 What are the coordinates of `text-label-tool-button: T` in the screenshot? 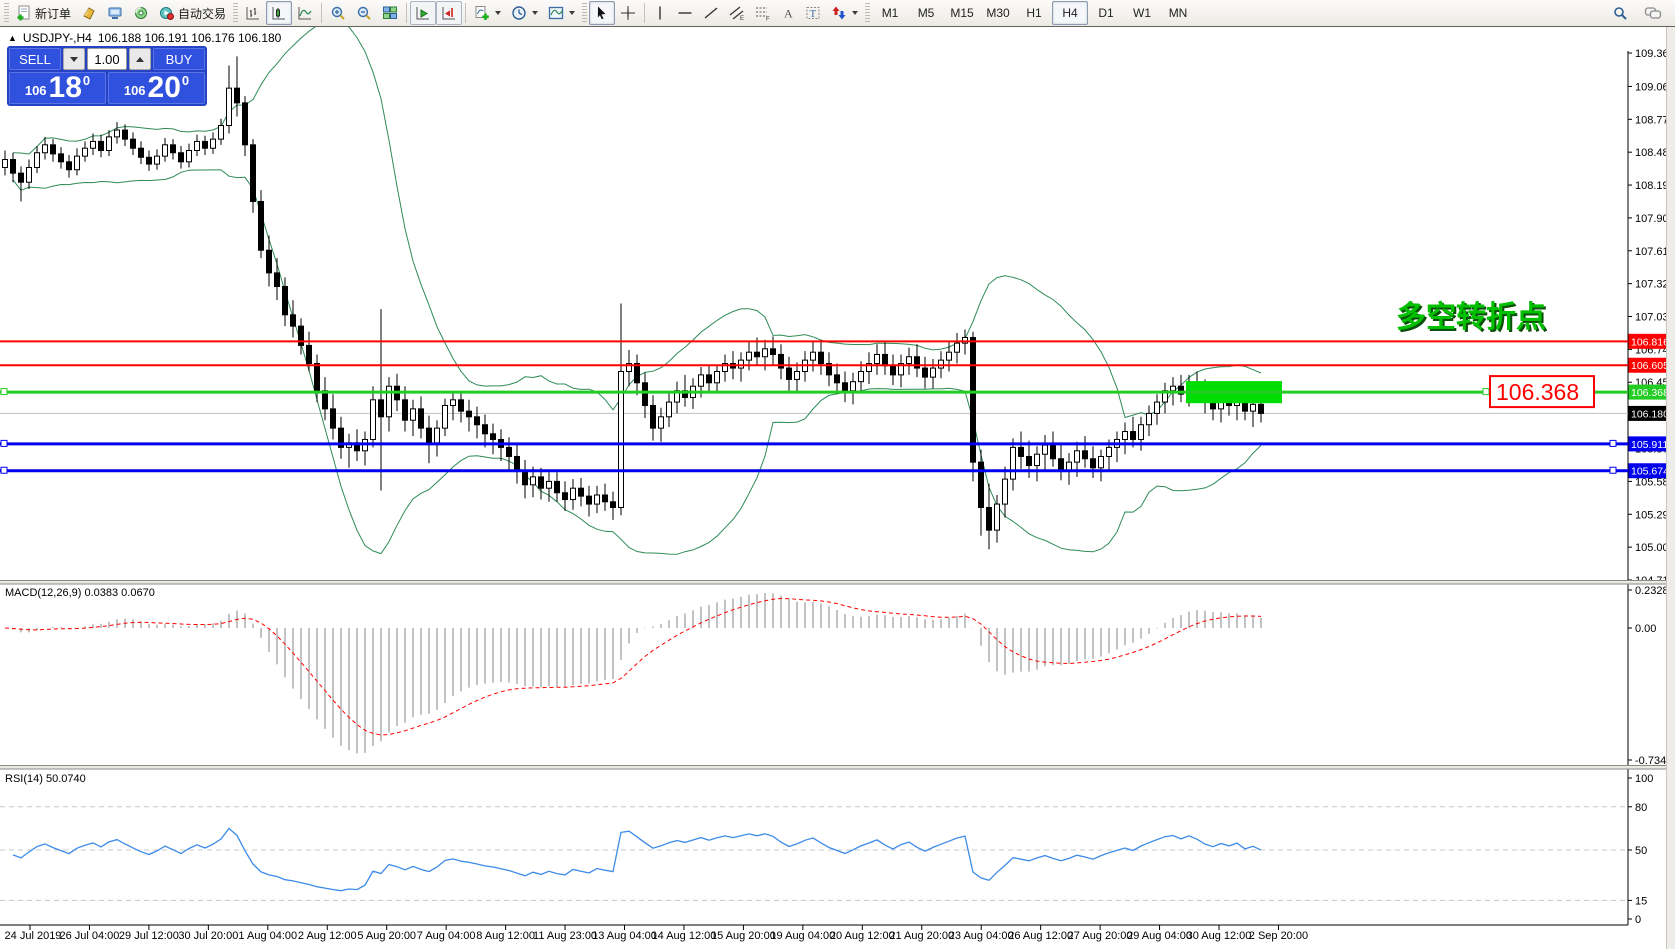 It's located at (813, 13).